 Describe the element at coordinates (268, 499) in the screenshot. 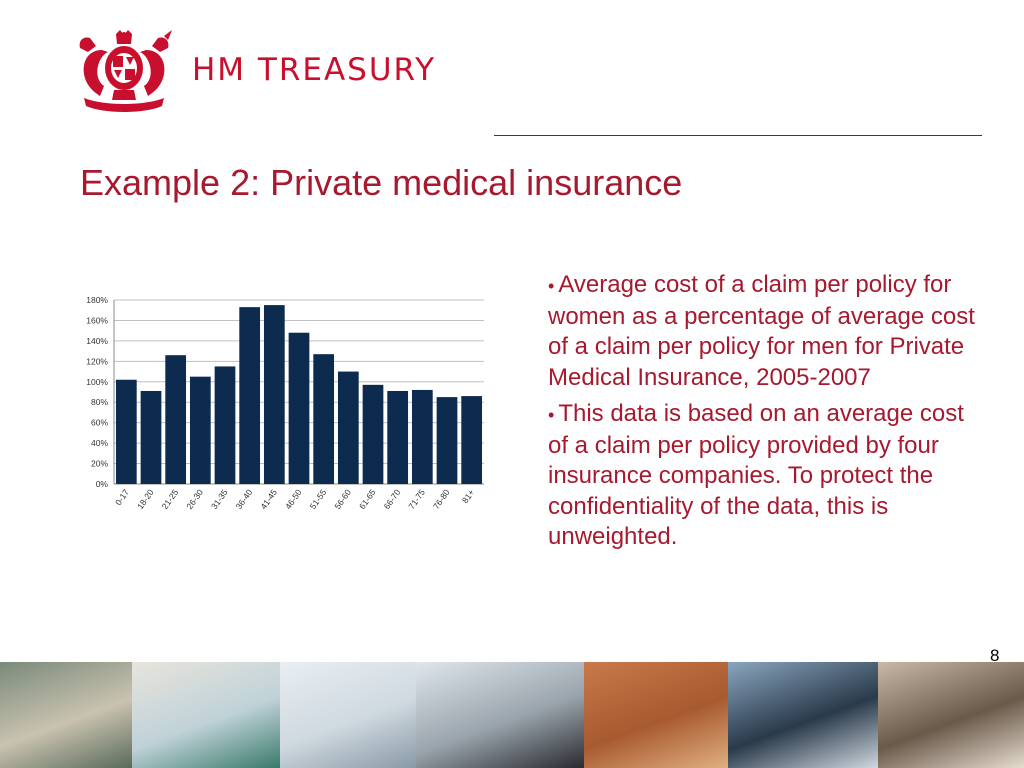

I see `x-tick-label: 41-45` at that location.